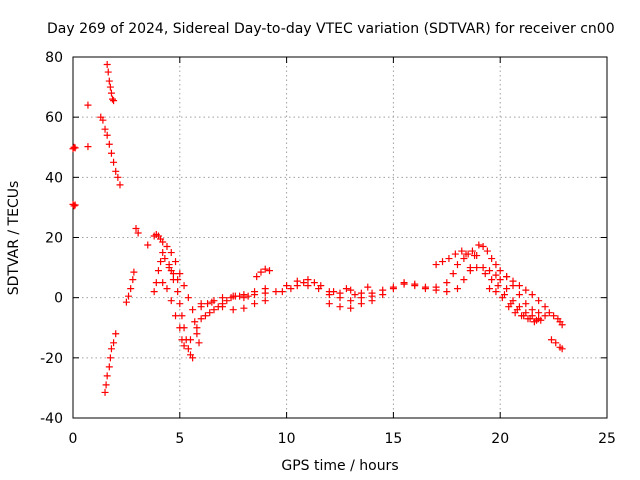 This screenshot has width=640, height=480. I want to click on y-tick-label: 40, so click(54, 178).